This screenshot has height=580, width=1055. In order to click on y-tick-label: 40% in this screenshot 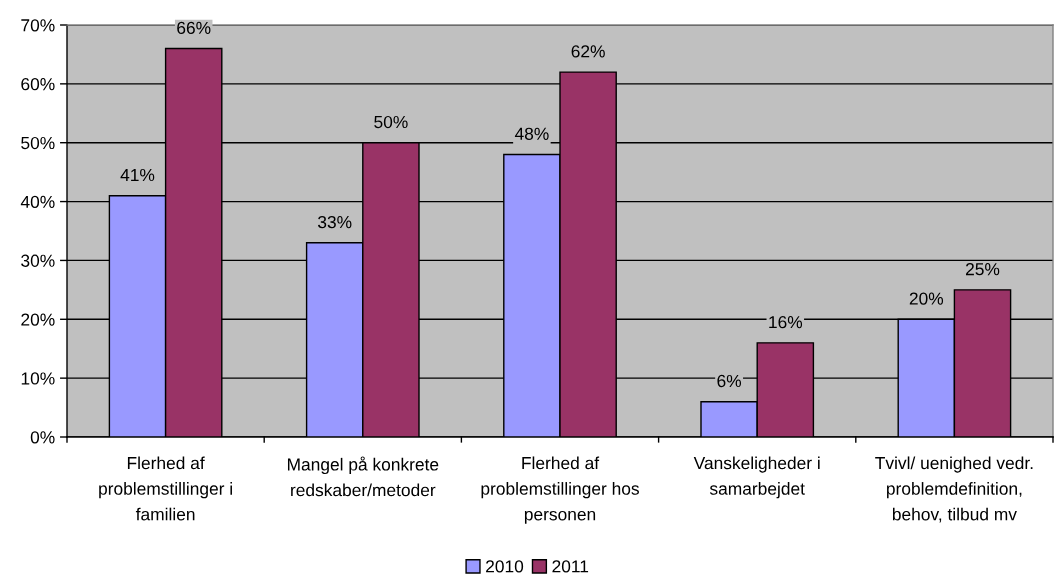, I will do `click(37, 202)`.